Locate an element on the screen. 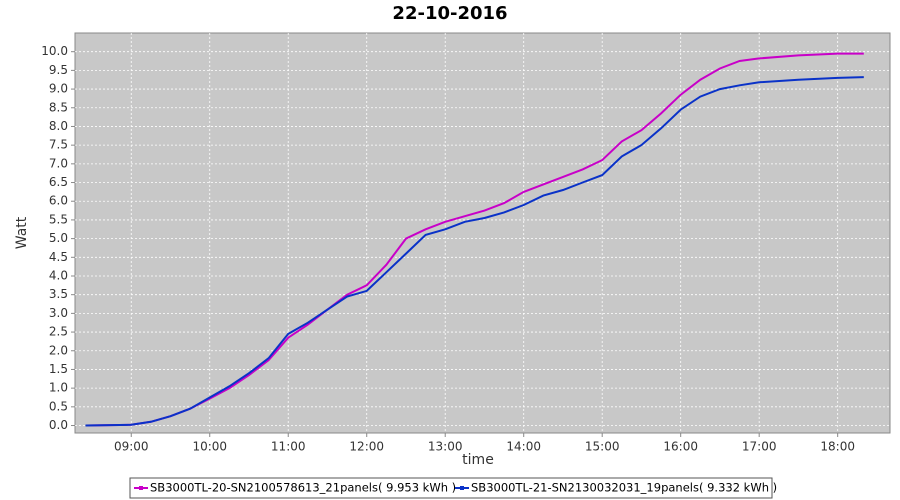  y-tick-label: 4.5 is located at coordinates (58, 257).